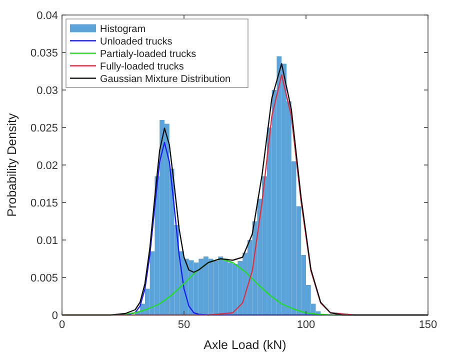 The width and height of the screenshot is (474, 355). Describe the element at coordinates (148, 54) in the screenshot. I see `legend-label: Partialy-loaded trucks` at that location.